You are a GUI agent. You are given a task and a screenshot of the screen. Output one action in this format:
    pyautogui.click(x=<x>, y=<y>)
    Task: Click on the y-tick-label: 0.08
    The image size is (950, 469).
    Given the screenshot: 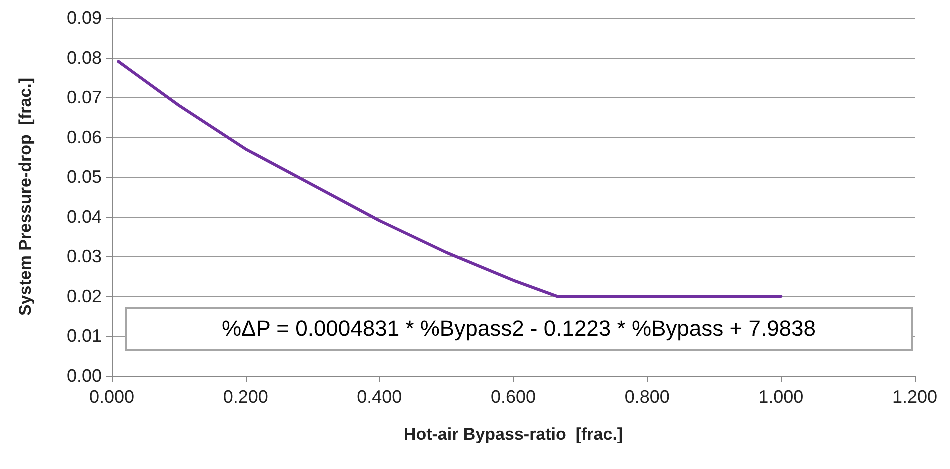 What is the action you would take?
    pyautogui.click(x=84, y=58)
    